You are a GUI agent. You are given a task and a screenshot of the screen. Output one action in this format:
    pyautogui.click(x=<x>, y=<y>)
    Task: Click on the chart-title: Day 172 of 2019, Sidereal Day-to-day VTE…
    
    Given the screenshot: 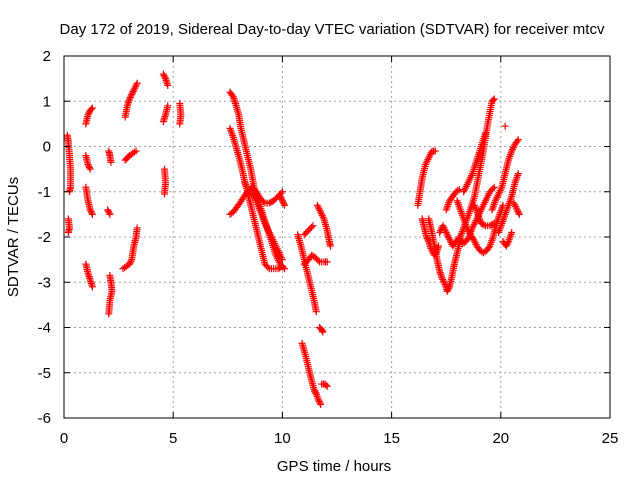 What is the action you would take?
    pyautogui.click(x=332, y=29)
    